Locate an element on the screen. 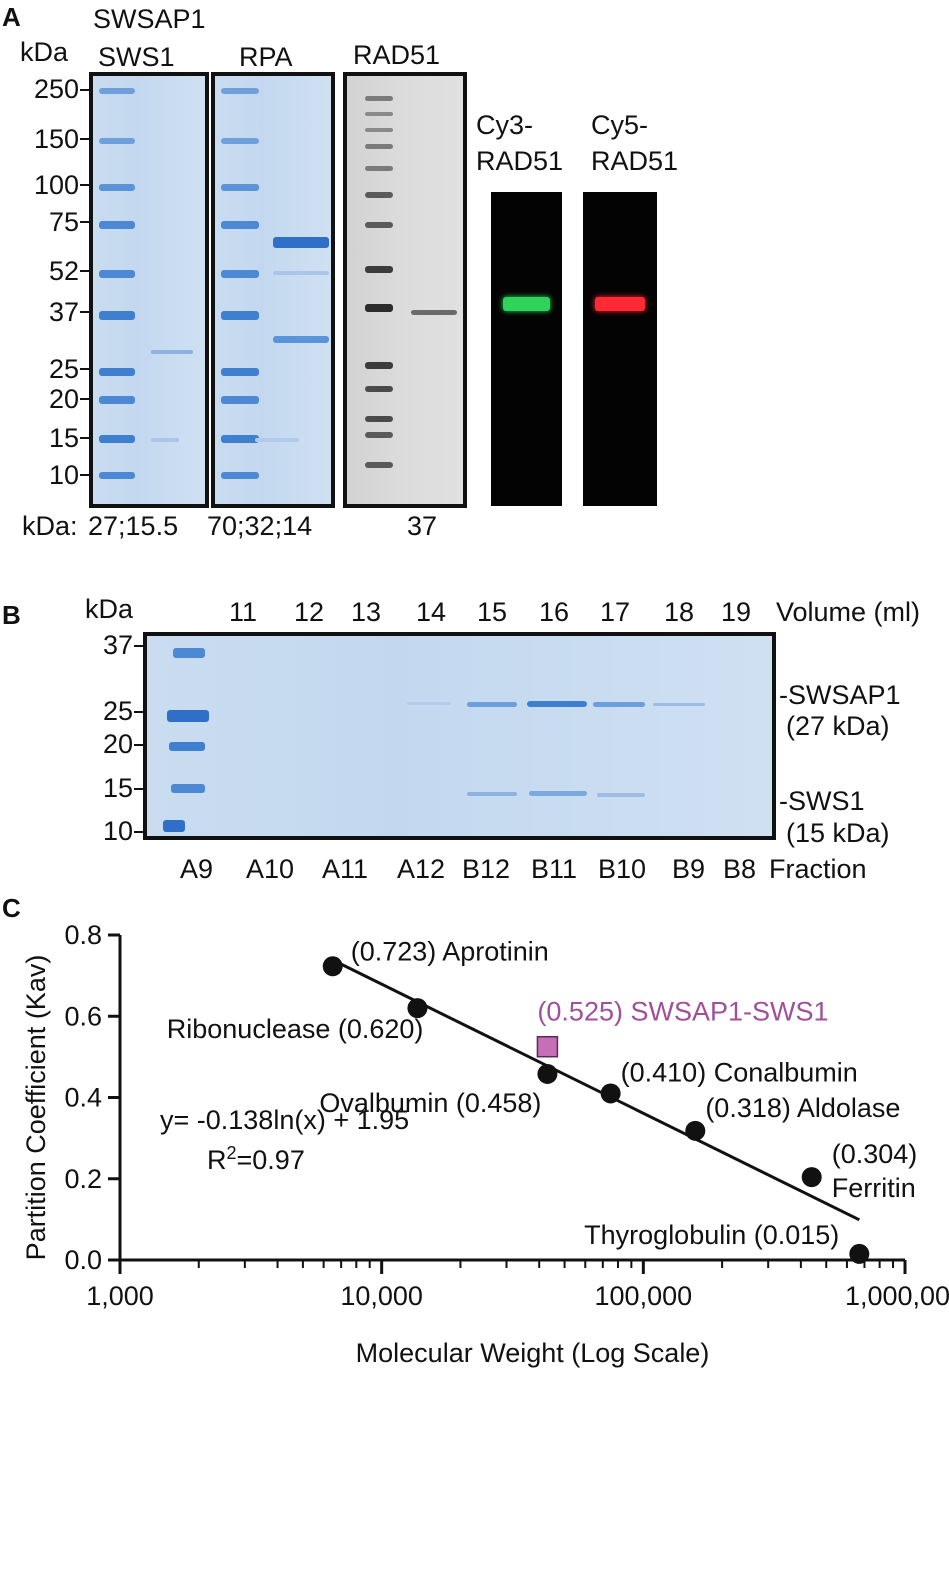  panel-a-bottom-rpa: 70;32;14 is located at coordinates (260, 526).